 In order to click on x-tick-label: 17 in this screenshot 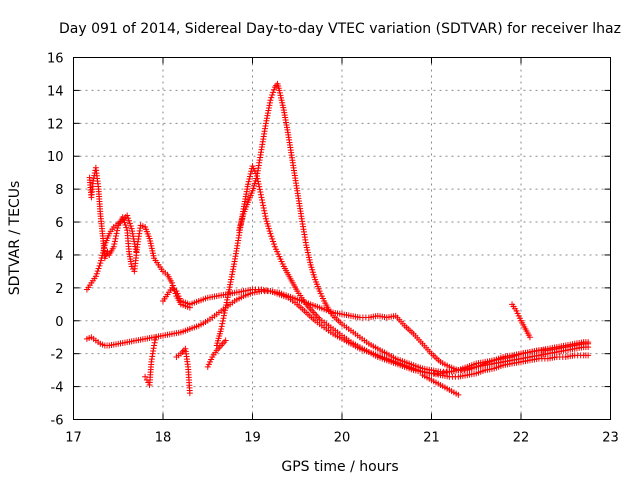, I will do `click(73, 438)`.